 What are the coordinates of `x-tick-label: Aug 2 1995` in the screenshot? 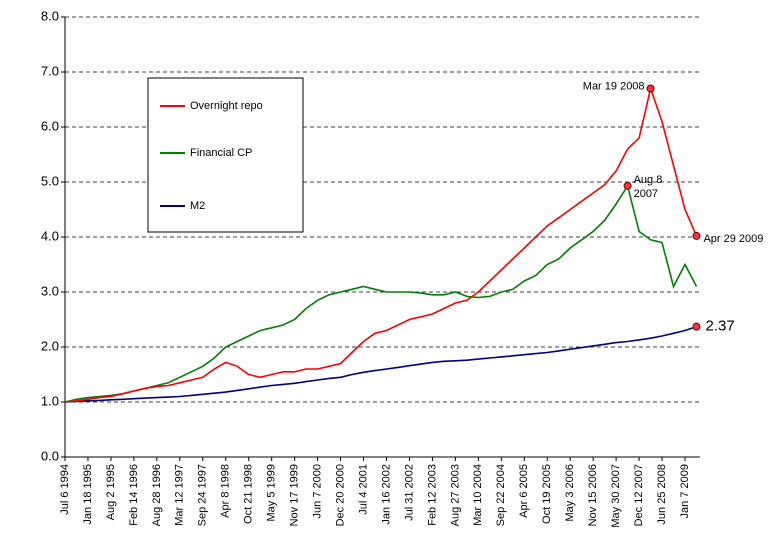 It's located at (111, 492).